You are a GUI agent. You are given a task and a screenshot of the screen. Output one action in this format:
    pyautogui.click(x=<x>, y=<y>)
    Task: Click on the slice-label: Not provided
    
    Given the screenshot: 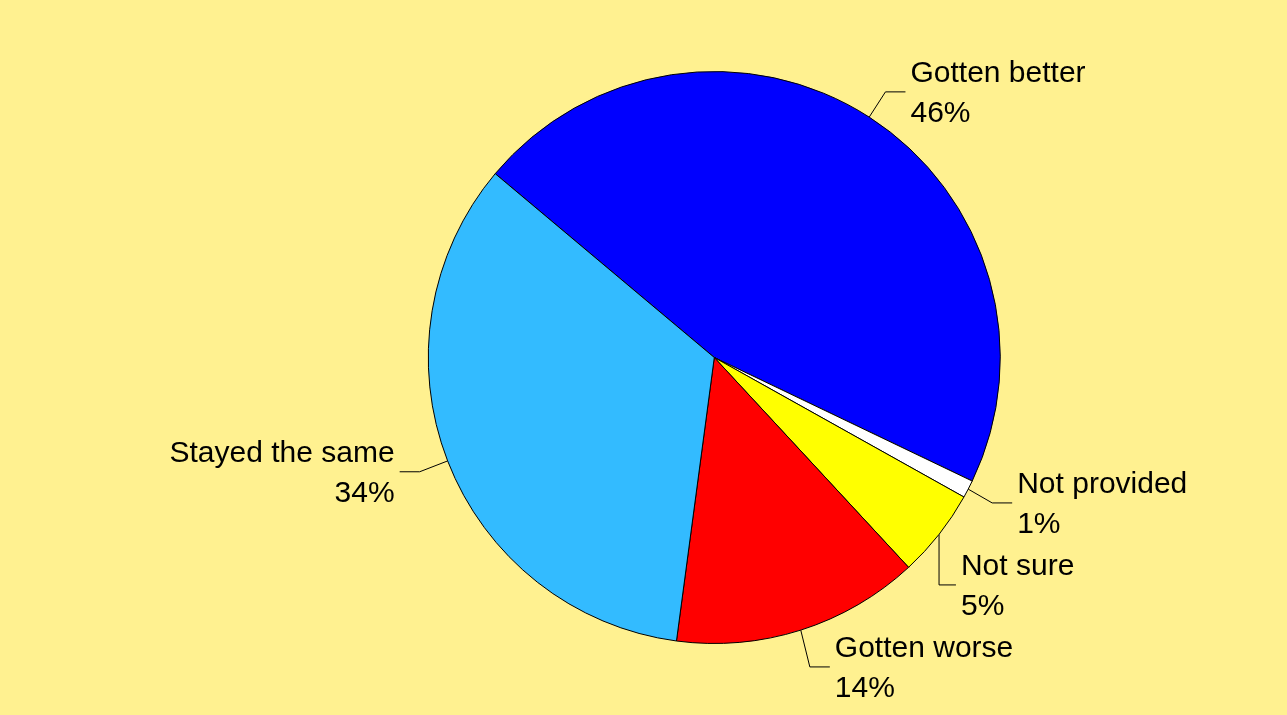 What is the action you would take?
    pyautogui.click(x=1102, y=483)
    